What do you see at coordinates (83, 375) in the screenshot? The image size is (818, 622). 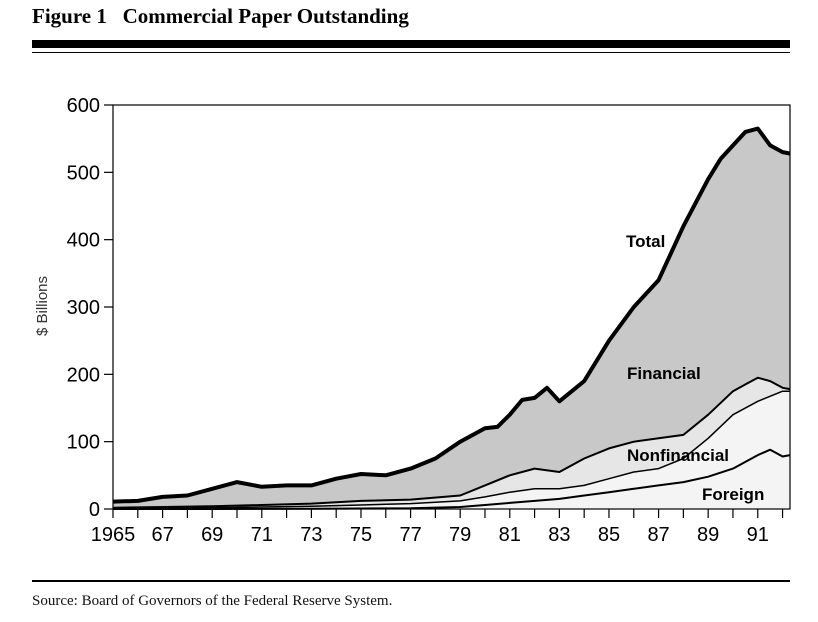 I see `y-tick-label: 200` at bounding box center [83, 375].